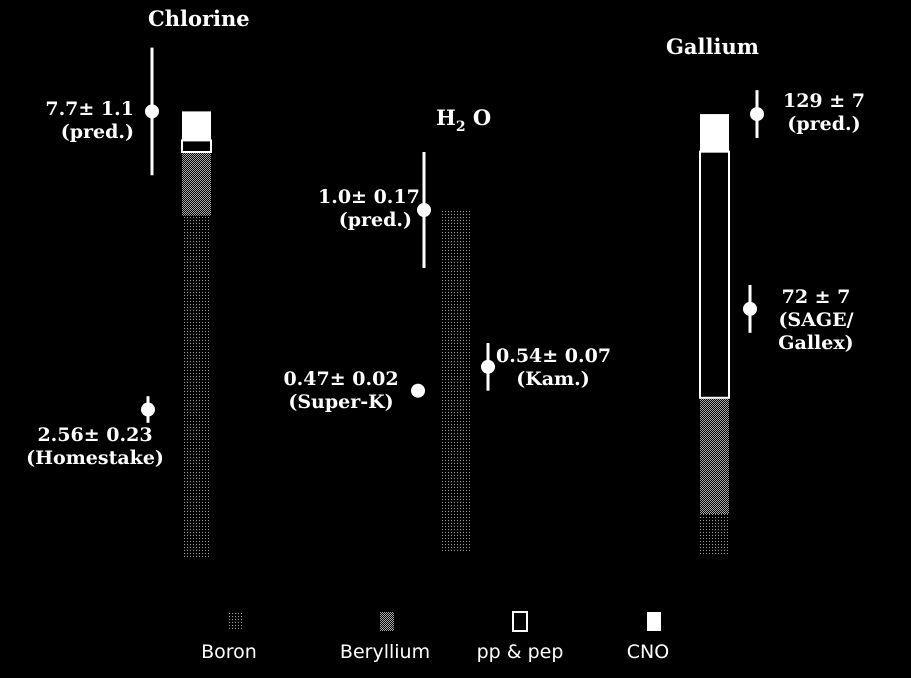 The width and height of the screenshot is (911, 678). I want to click on legend-swatch-pp-pep, so click(520, 621).